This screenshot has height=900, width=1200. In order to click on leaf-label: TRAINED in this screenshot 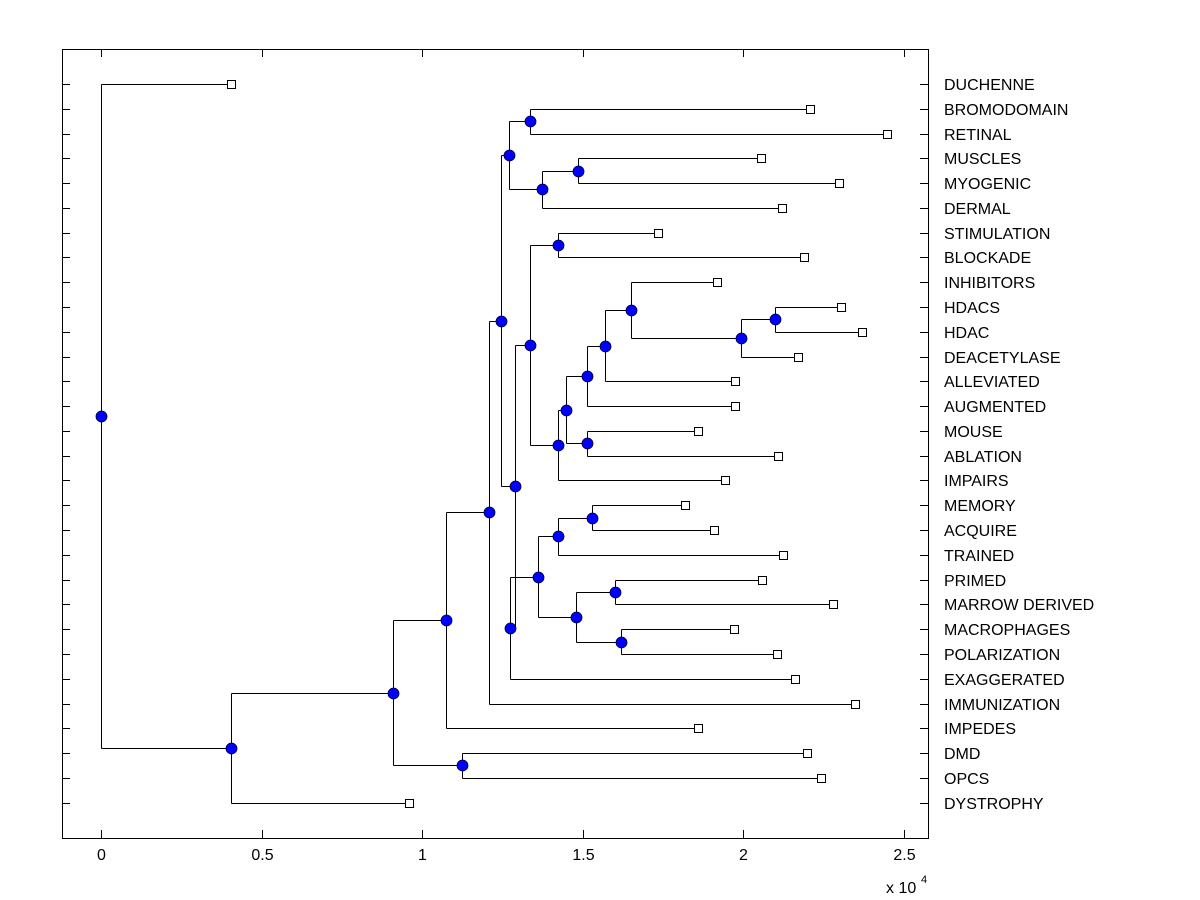, I will do `click(979, 556)`.